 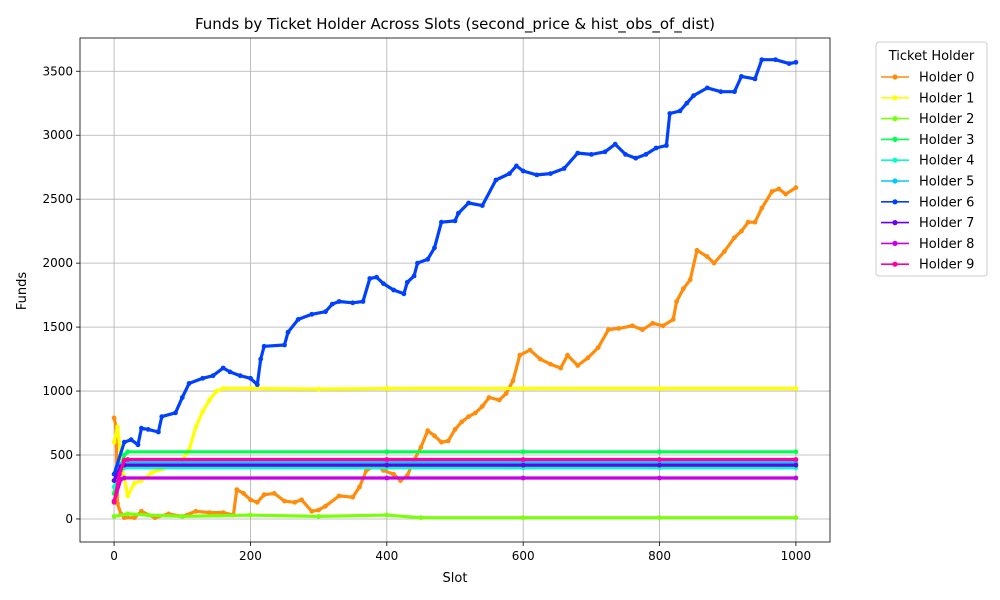 I want to click on legend-item: Holder 5, so click(x=927, y=182).